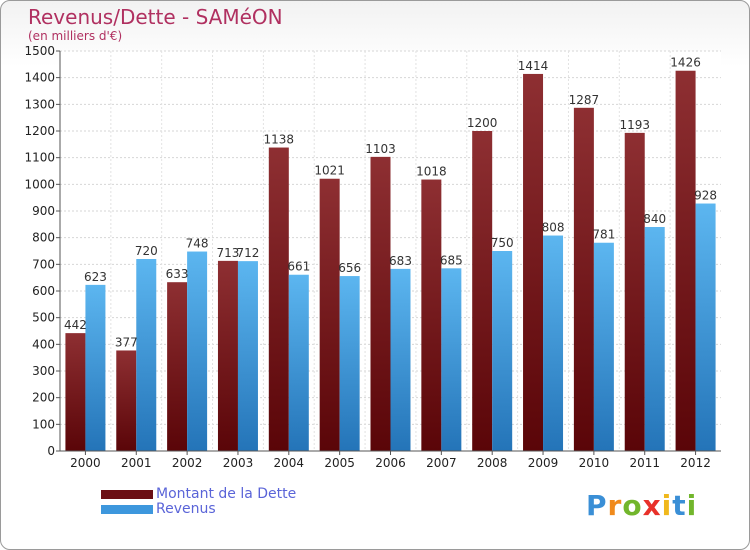 This screenshot has width=750, height=550. What do you see at coordinates (584, 100) in the screenshot?
I see `data-label: 1287` at bounding box center [584, 100].